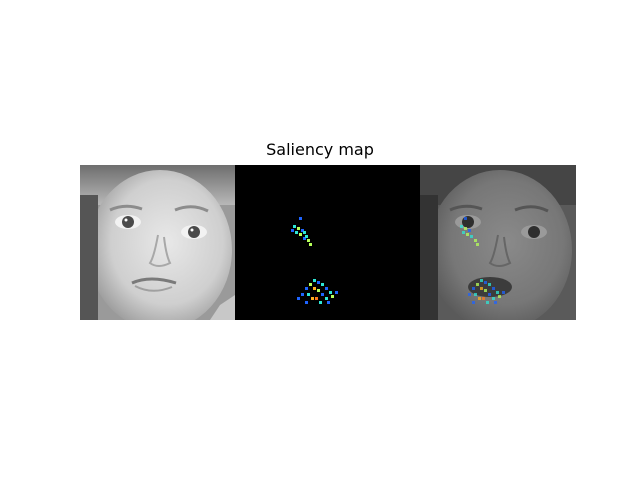 This screenshot has width=640, height=480. Describe the element at coordinates (320, 149) in the screenshot. I see `figure-title: Saliency map` at that location.